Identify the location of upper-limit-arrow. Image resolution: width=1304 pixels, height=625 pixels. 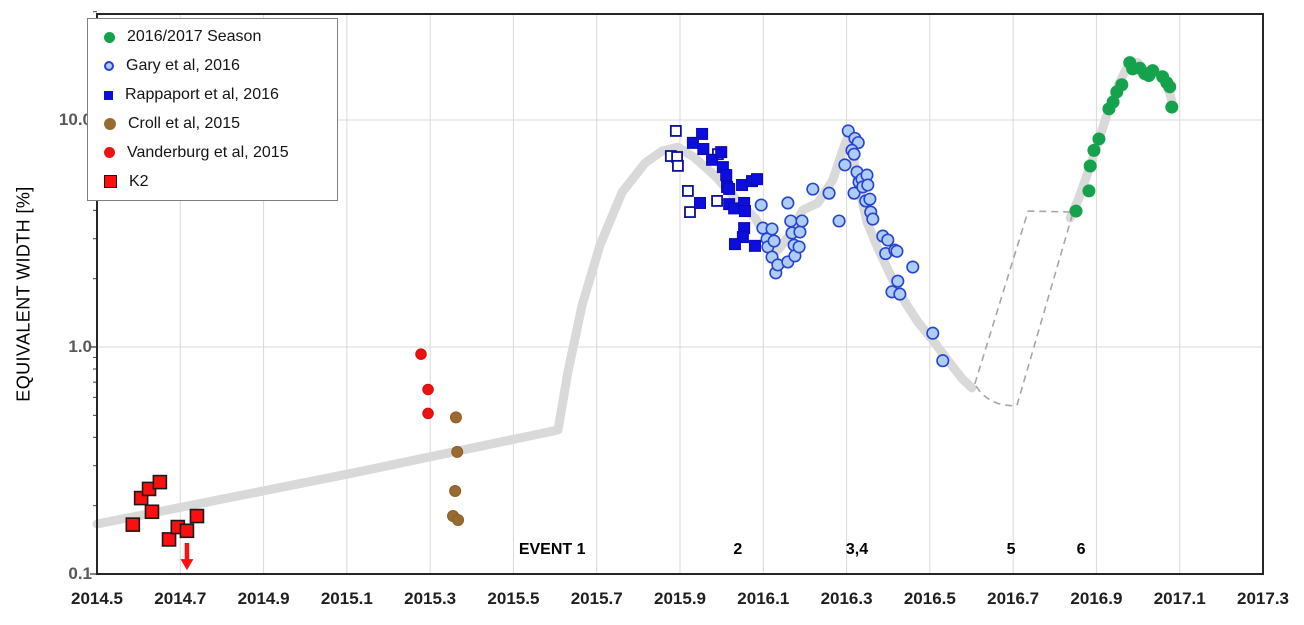
(187, 556).